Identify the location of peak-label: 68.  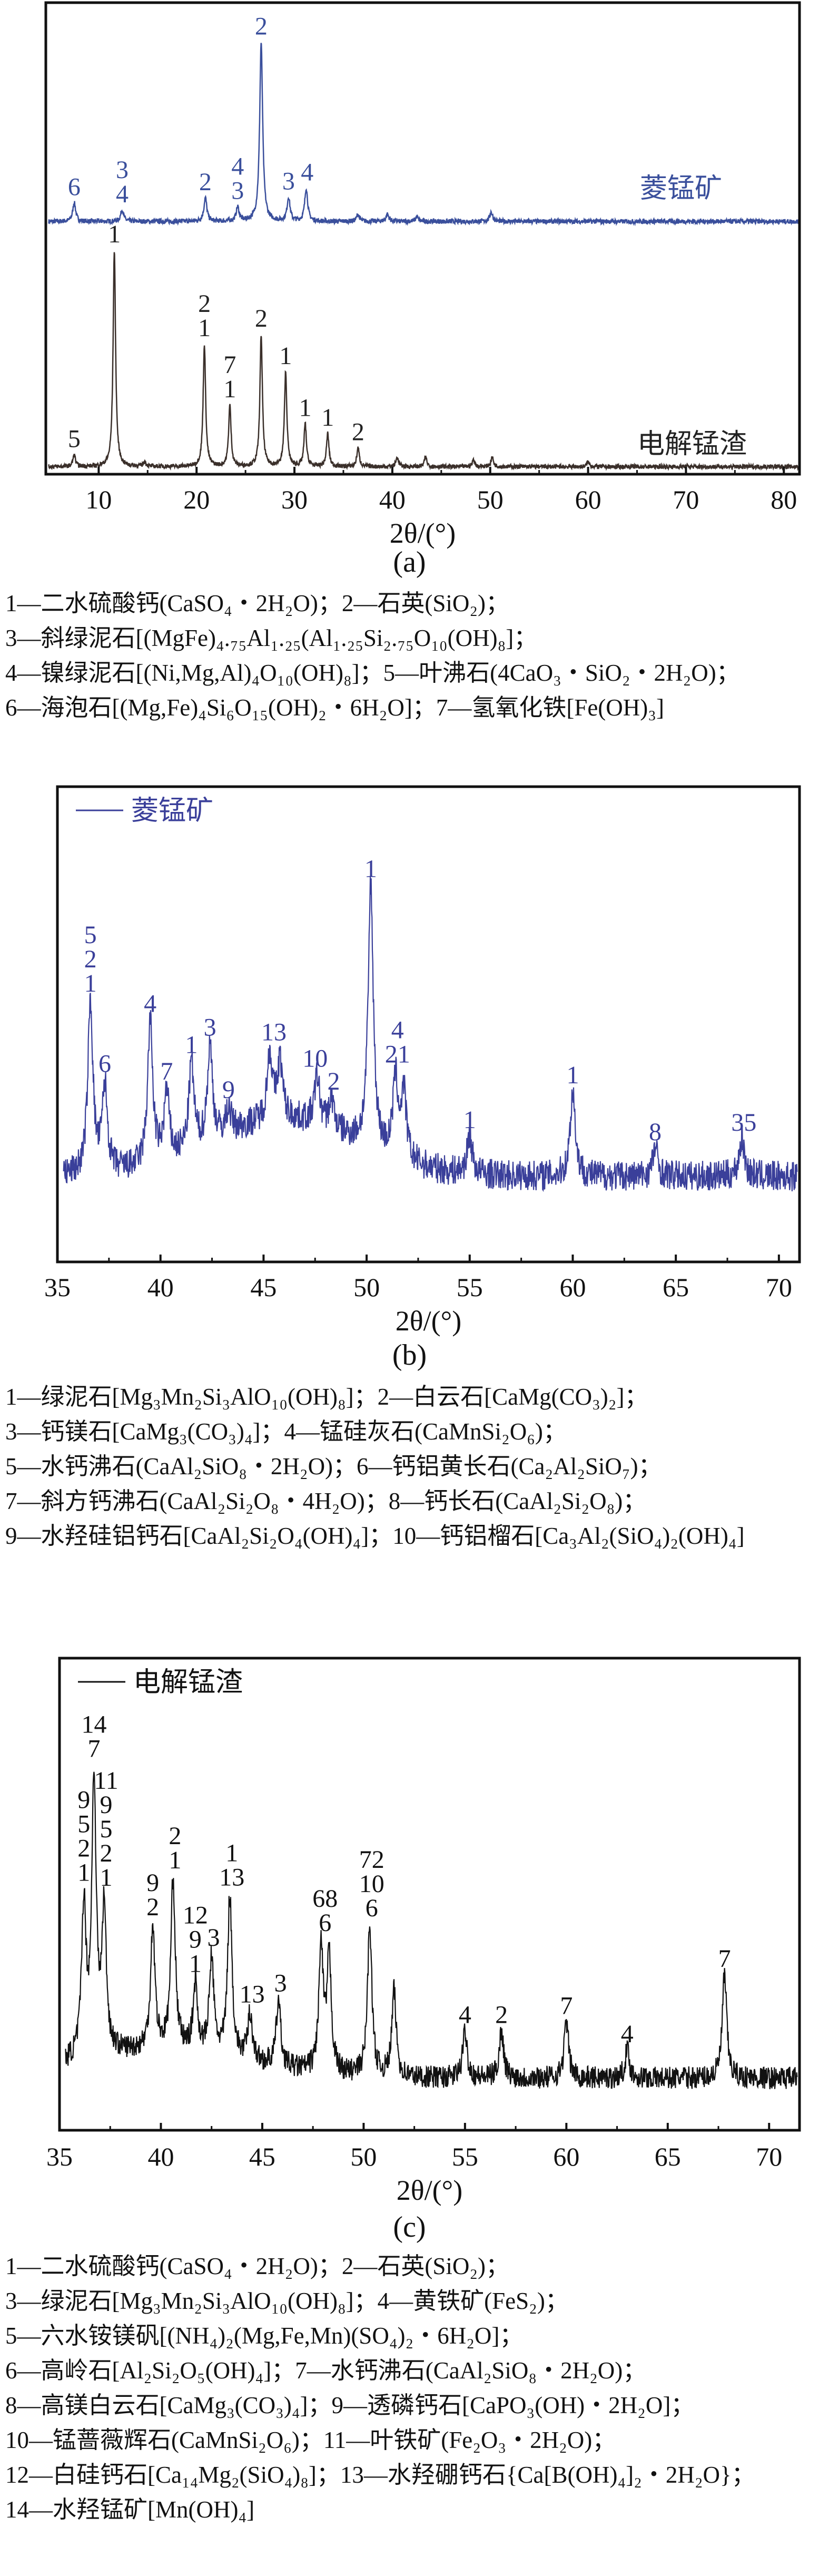
(325, 1899).